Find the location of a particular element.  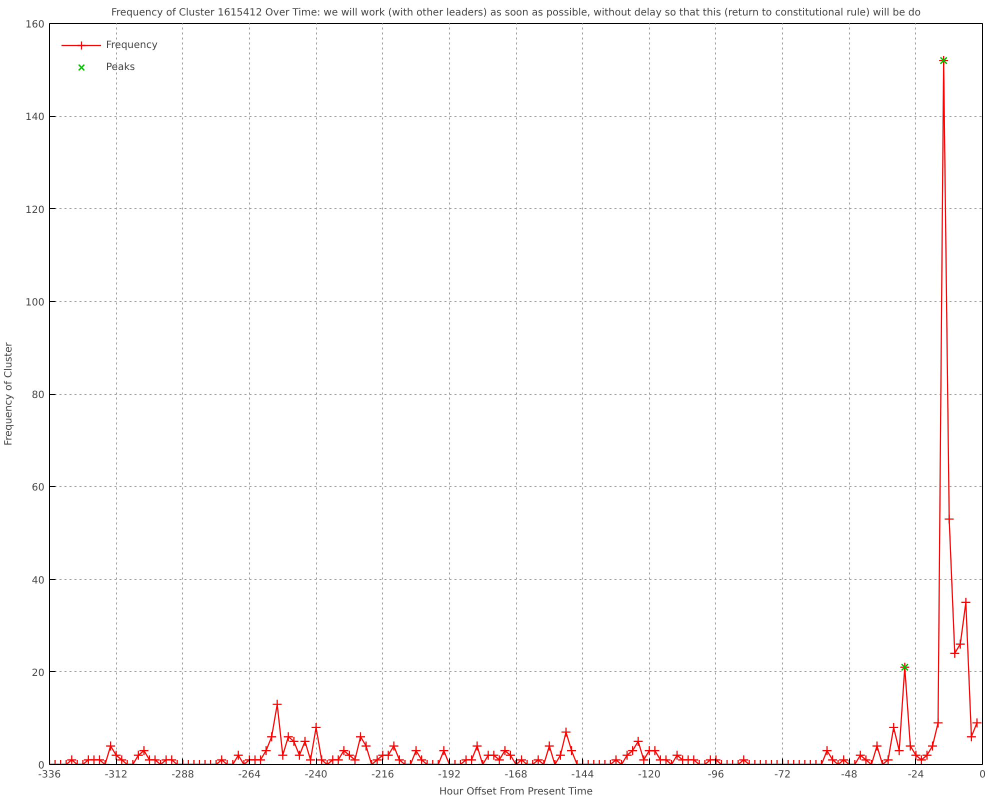

y-tick-label: 140 is located at coordinates (35, 118).